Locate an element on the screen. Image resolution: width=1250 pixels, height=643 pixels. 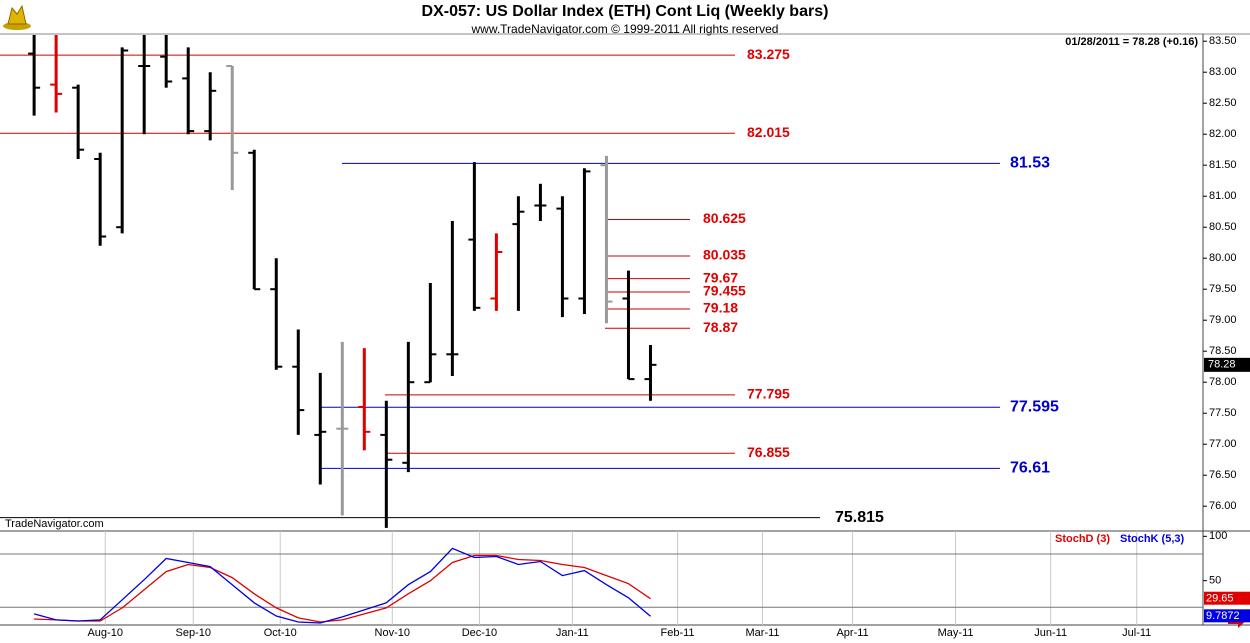
level-label: 80.625 is located at coordinates (724, 218).